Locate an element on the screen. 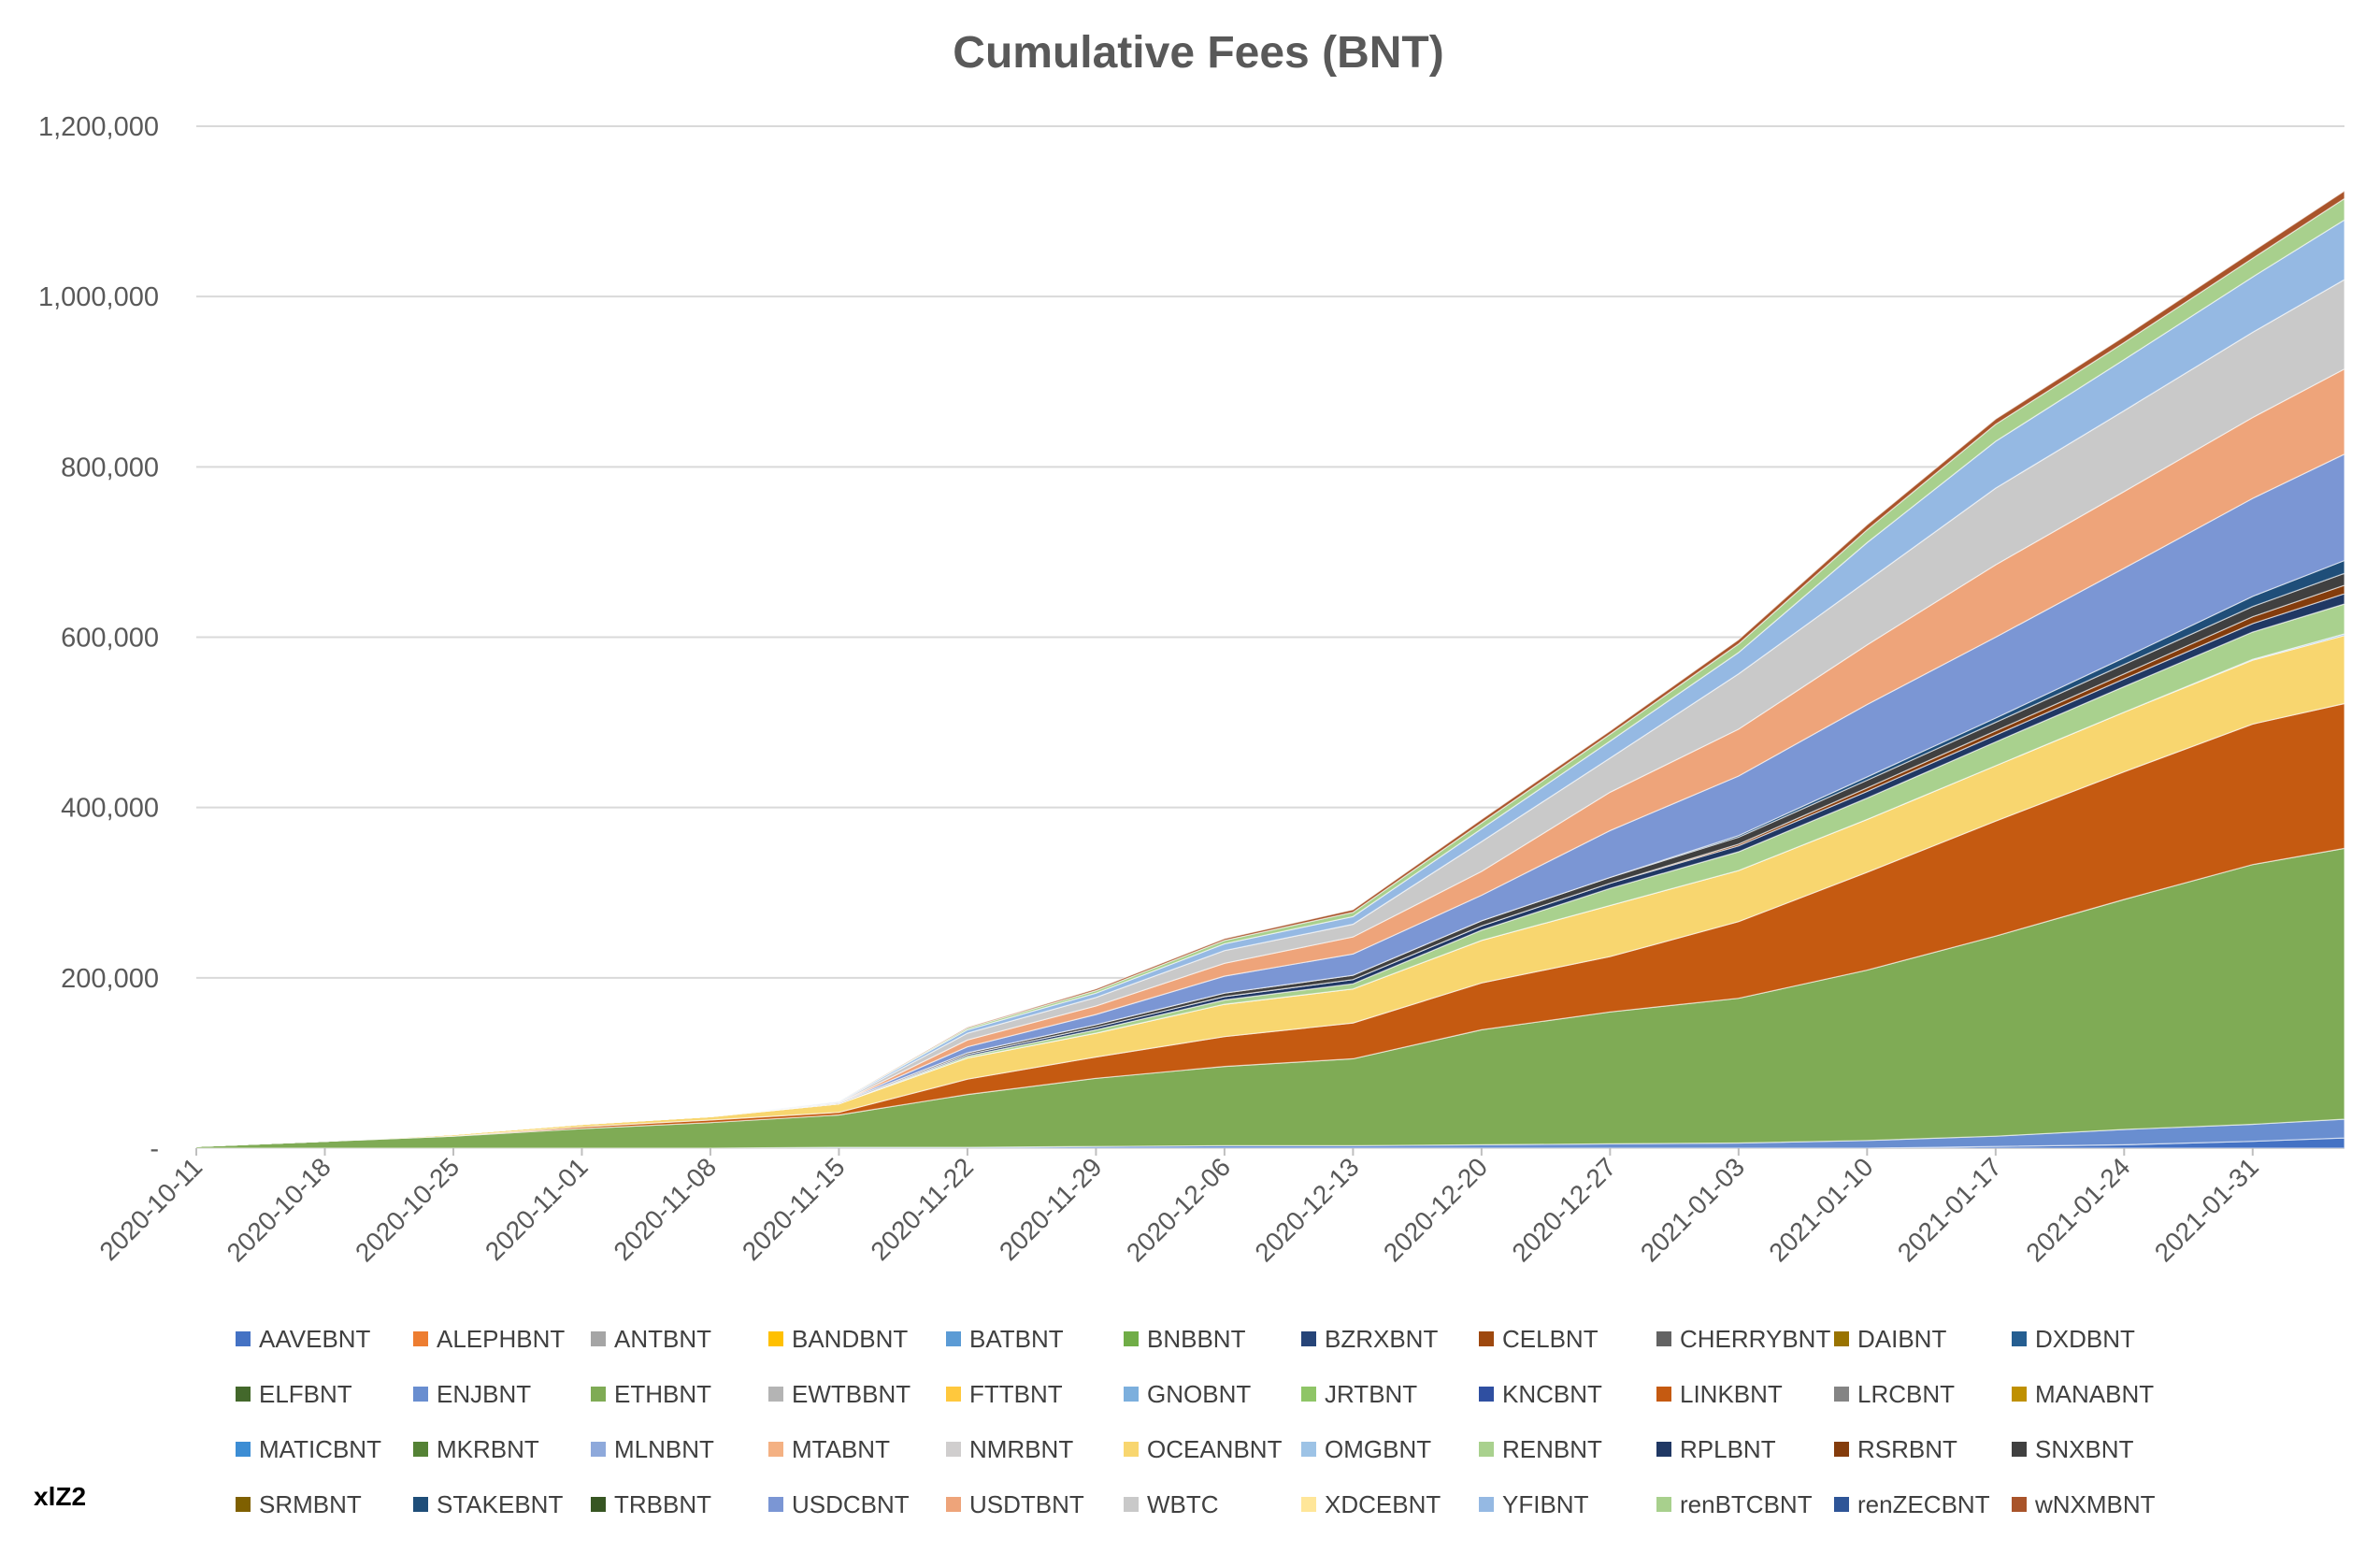  legend-label: DAIBNT is located at coordinates (1901, 1339).